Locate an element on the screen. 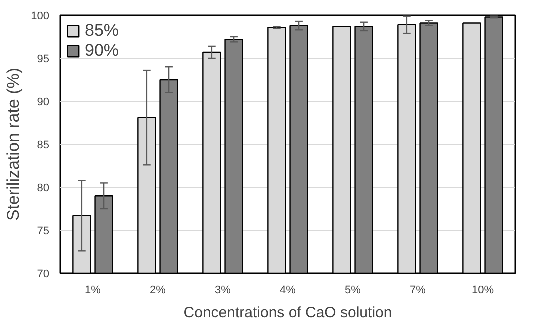  y-axis-title: Sterilization rate (%) is located at coordinates (14, 145).